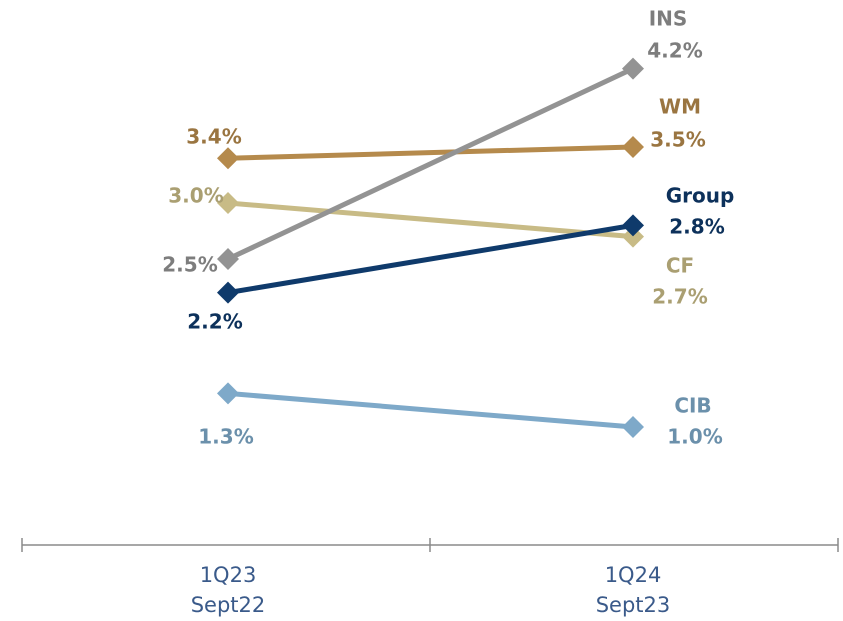 The image size is (843, 621). What do you see at coordinates (213, 137) in the screenshot?
I see `value-label: 3.4%` at bounding box center [213, 137].